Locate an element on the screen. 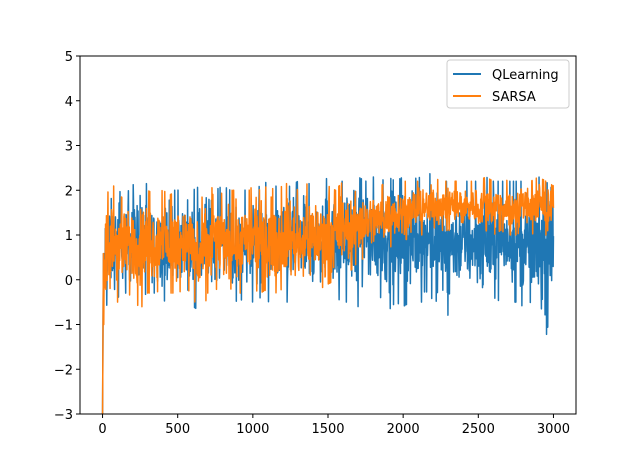 Image resolution: width=640 pixels, height=466 pixels. x-tick-label: 2000 is located at coordinates (403, 429).